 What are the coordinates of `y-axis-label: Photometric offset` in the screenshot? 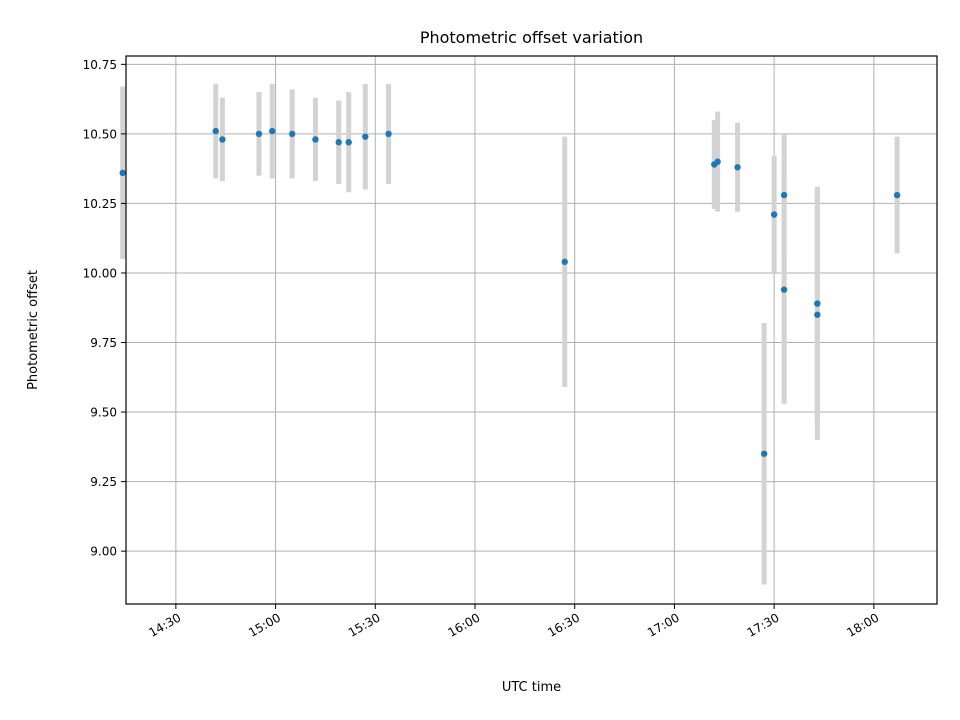 It's located at (33, 330).